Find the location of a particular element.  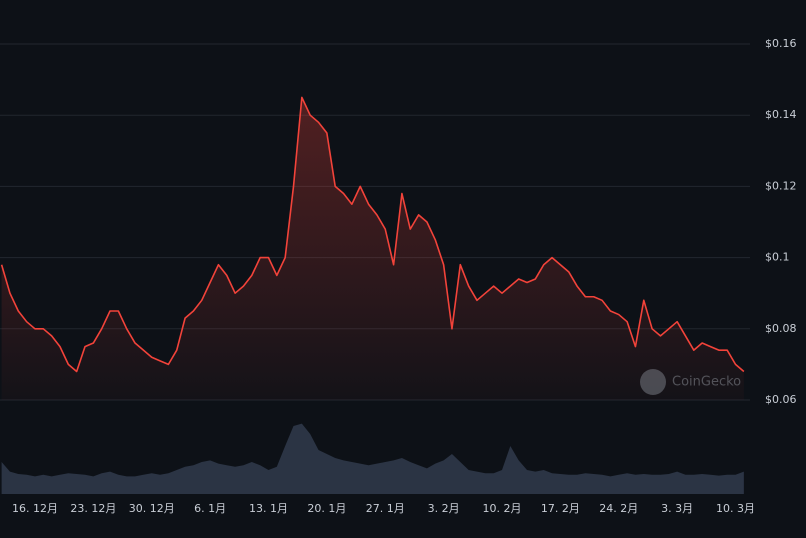

x-tick-label: 13. 1月 is located at coordinates (268, 508).